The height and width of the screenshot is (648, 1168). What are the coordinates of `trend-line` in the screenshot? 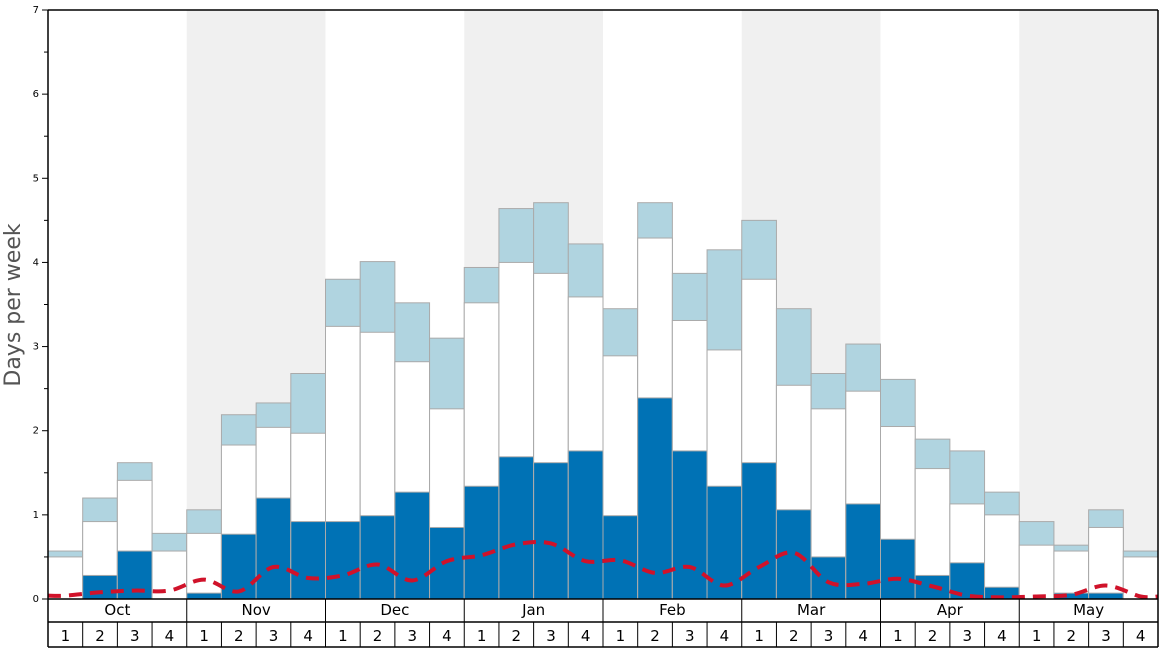 It's located at (603, 569).